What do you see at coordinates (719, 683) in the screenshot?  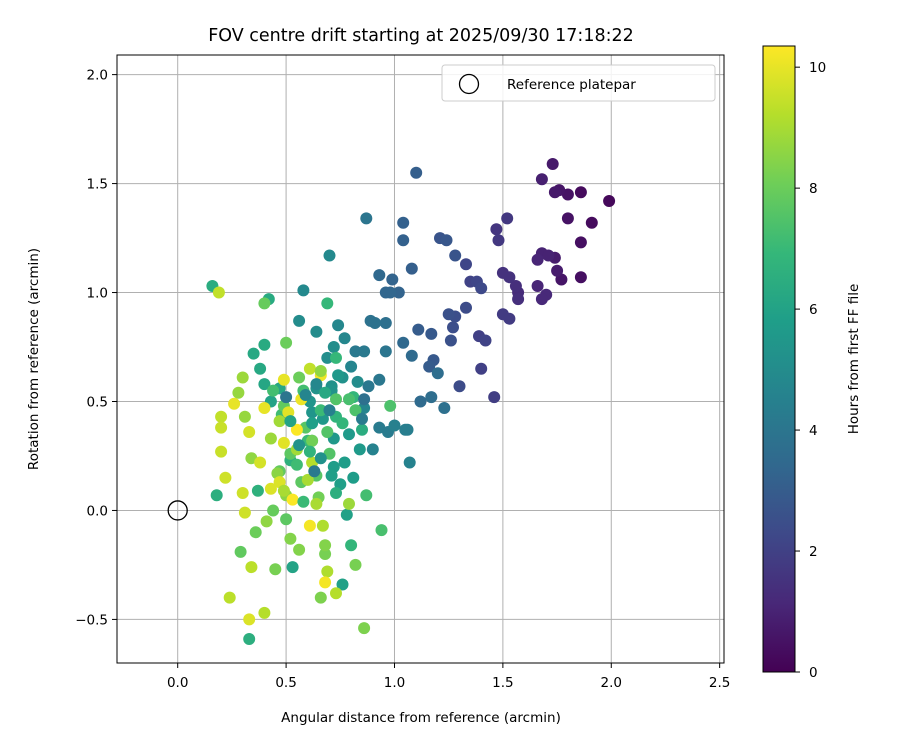 I see `x-tick-label: 2.5` at bounding box center [719, 683].